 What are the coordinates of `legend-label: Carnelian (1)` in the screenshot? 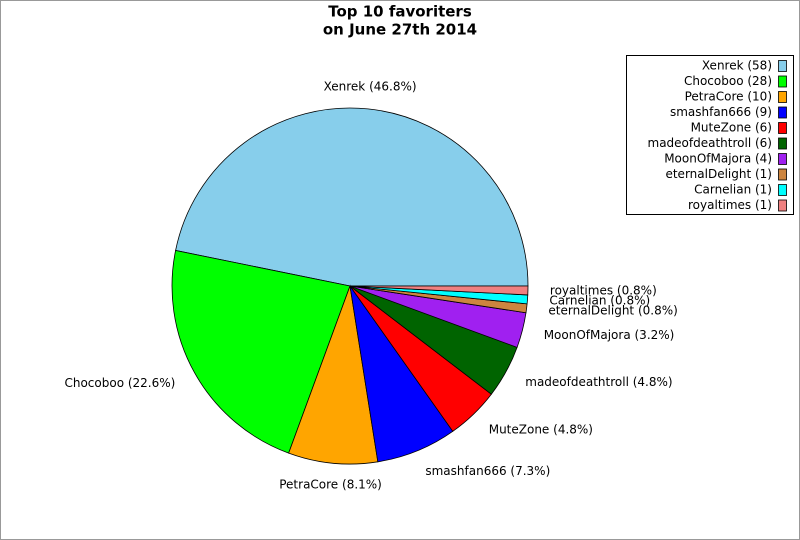 It's located at (733, 190).